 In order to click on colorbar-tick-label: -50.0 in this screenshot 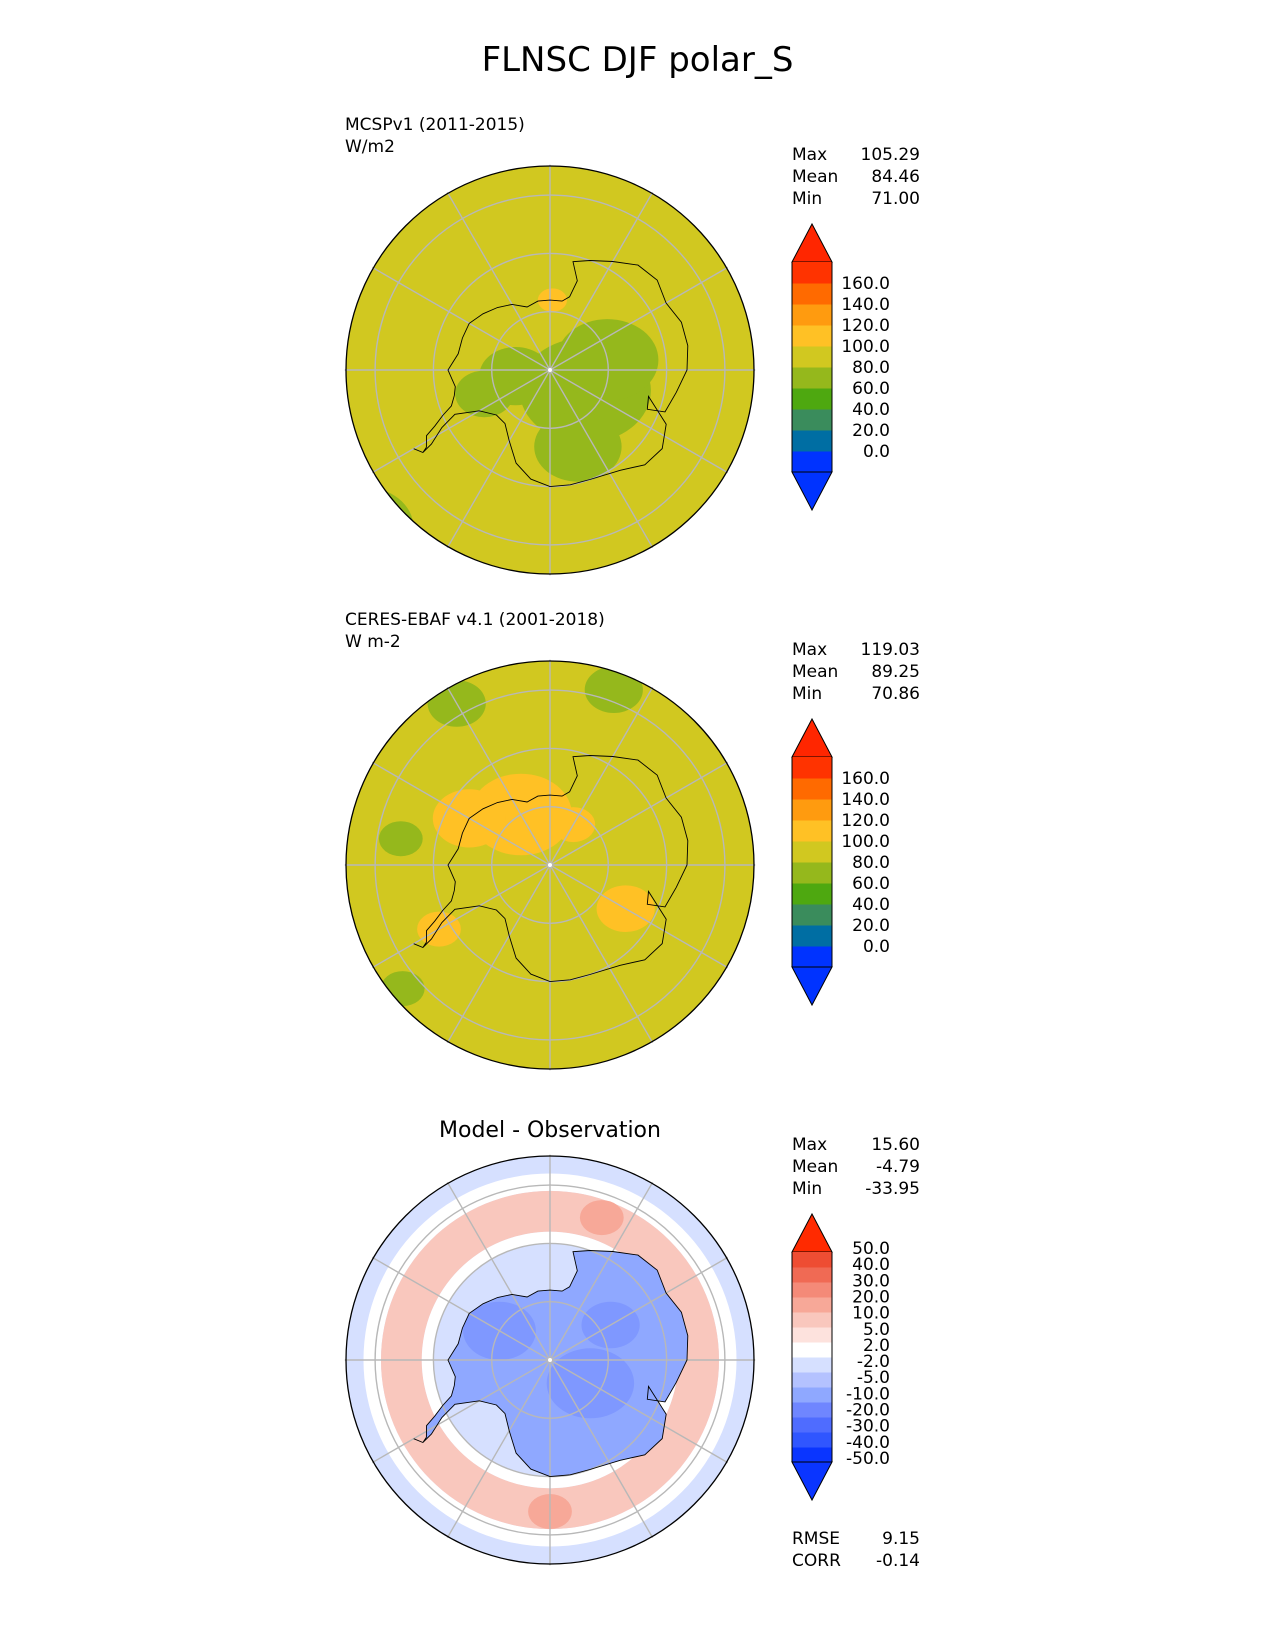, I will do `click(868, 1459)`.